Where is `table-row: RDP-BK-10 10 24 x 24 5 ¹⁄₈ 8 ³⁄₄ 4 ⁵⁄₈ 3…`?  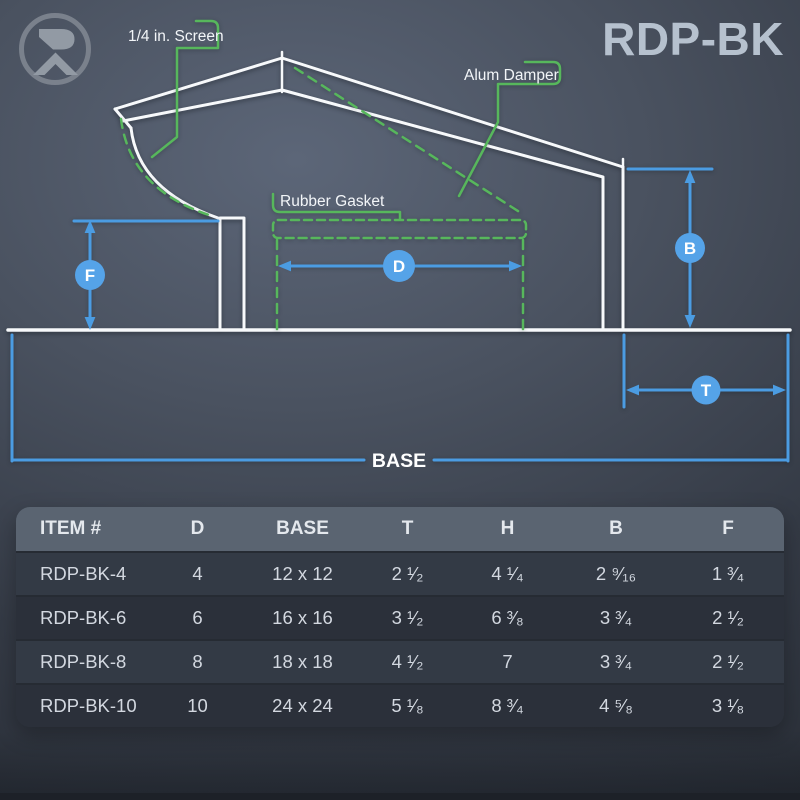 table-row: RDP-BK-10 10 24 x 24 5 ¹⁄₈ 8 ³⁄₄ 4 ⁵⁄₈ 3… is located at coordinates (400, 705).